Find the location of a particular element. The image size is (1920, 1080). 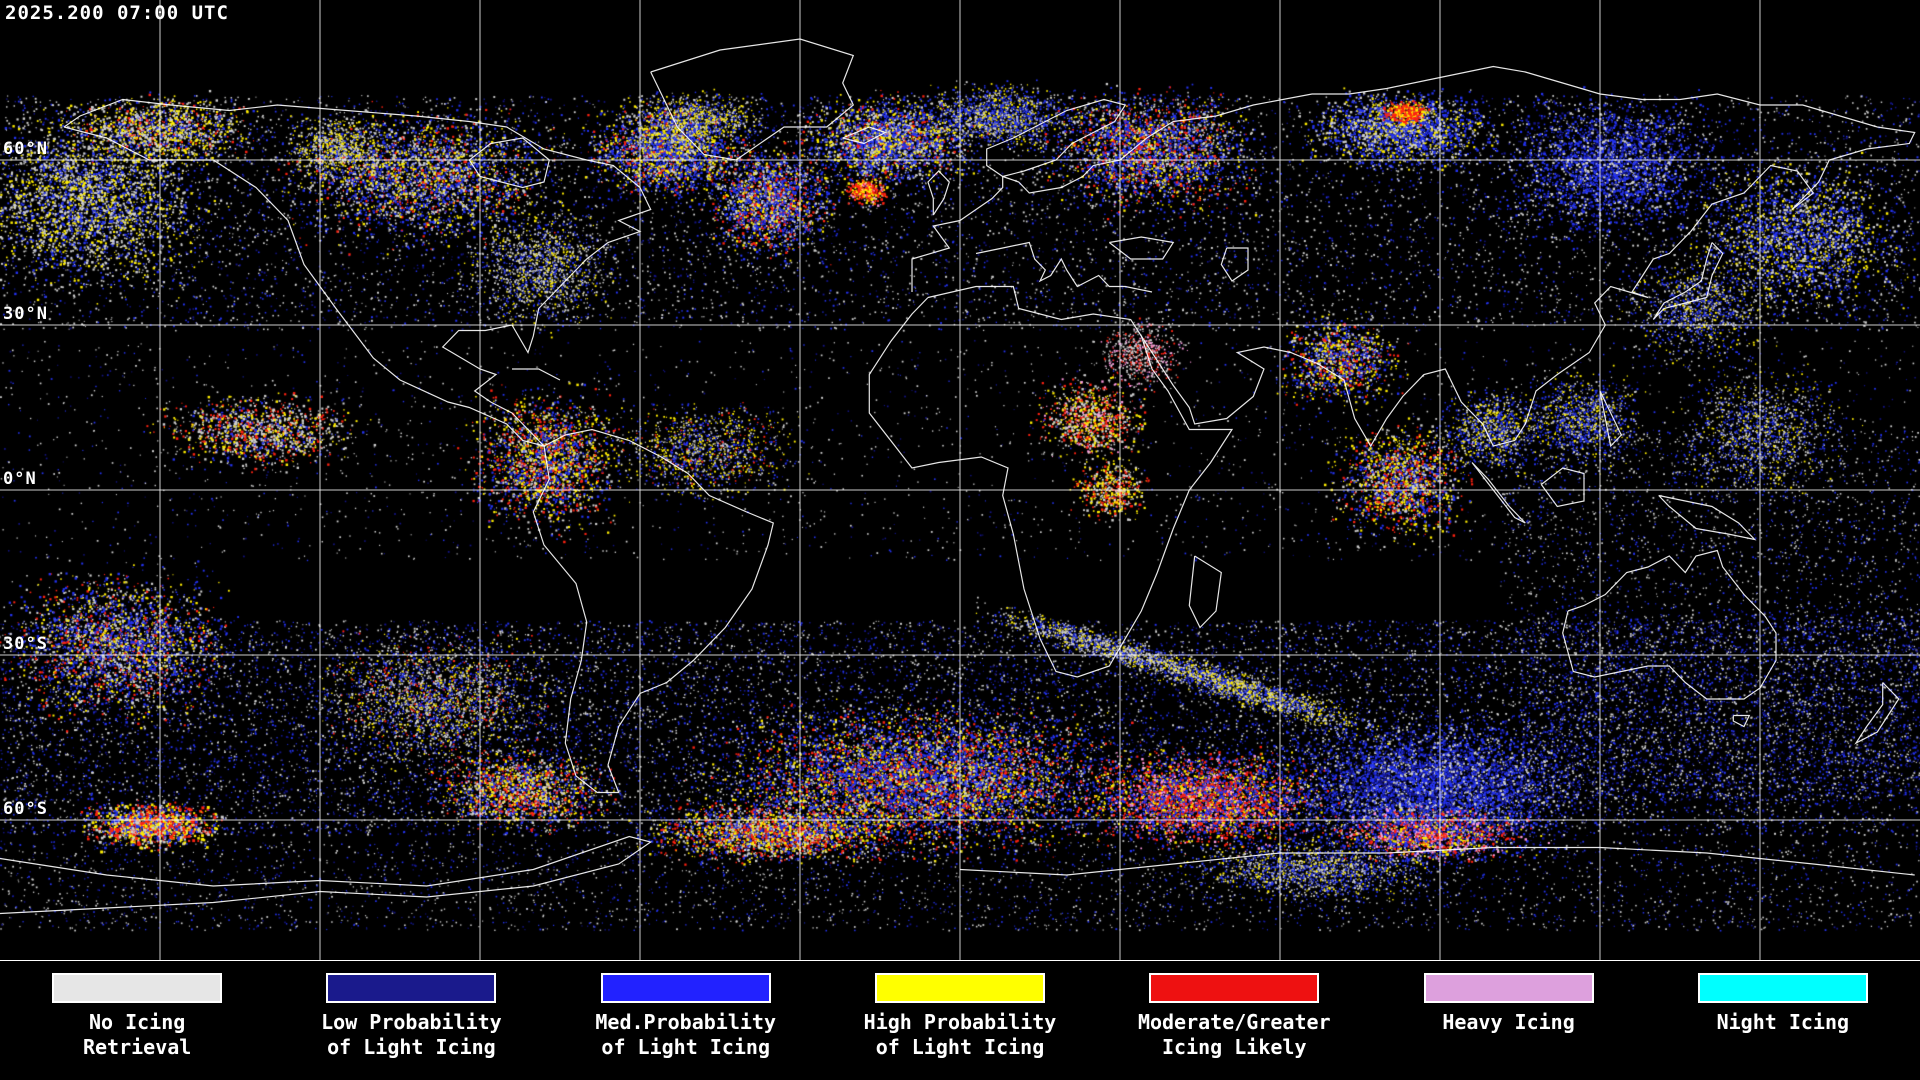

legend-label-heavy-icing: Heavy Icing is located at coordinates (1508, 1022).